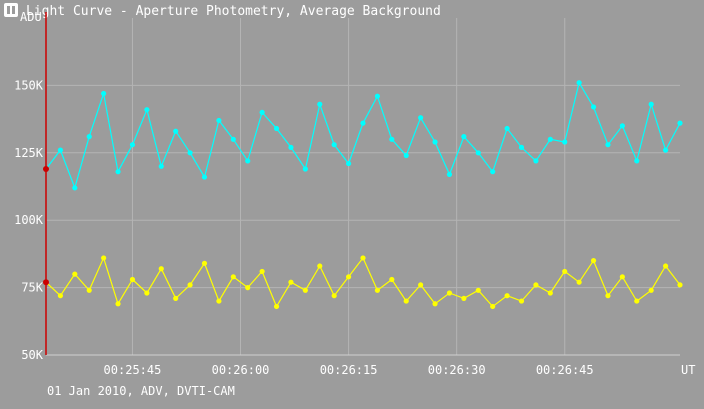 The image size is (704, 409). What do you see at coordinates (31, 17) in the screenshot?
I see `y-axis-label: ADU` at bounding box center [31, 17].